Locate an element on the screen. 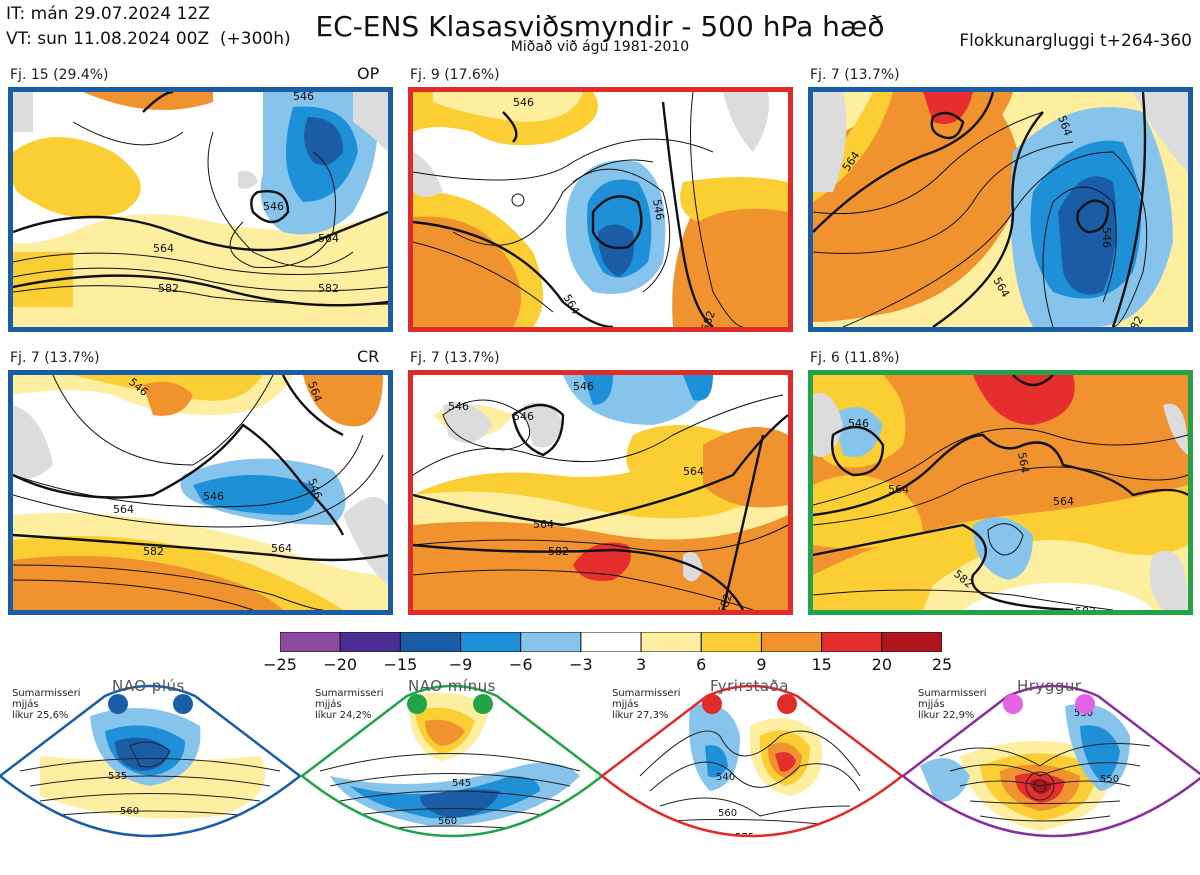 The height and width of the screenshot is (875, 1200). colorbar-tick-label: −15 is located at coordinates (400, 664).